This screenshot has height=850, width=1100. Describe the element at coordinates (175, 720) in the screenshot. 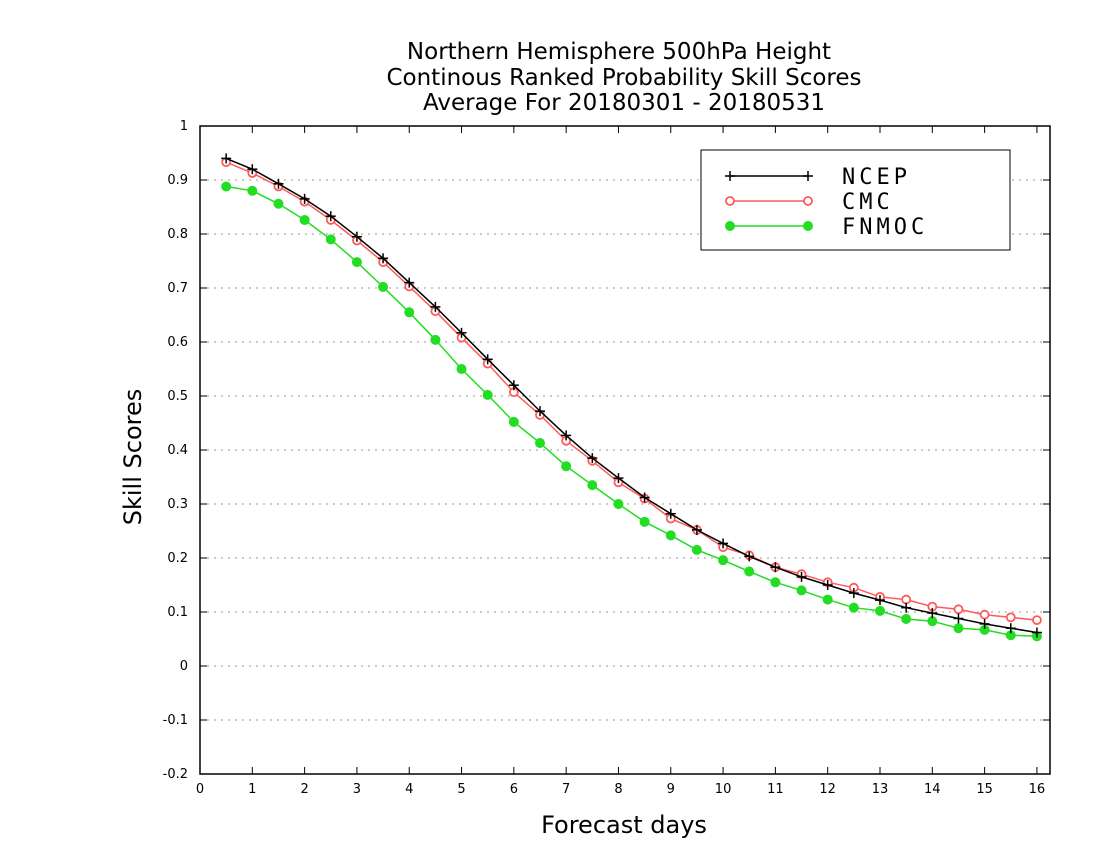

I see `y-tick-label: -0.1` at that location.